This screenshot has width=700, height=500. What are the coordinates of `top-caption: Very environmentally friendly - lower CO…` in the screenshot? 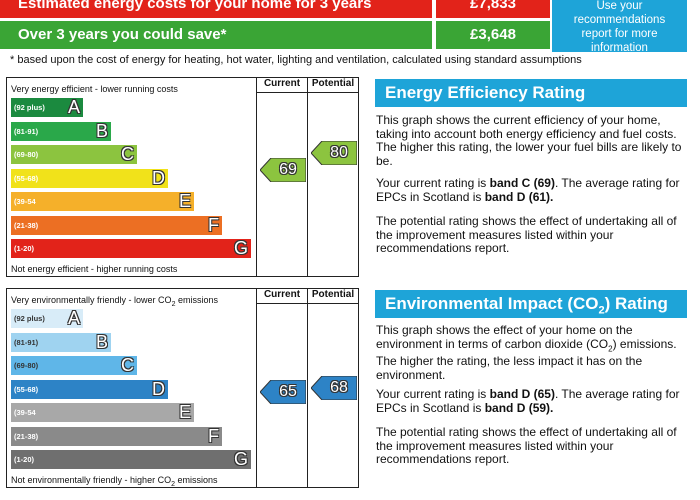 It's located at (114, 301).